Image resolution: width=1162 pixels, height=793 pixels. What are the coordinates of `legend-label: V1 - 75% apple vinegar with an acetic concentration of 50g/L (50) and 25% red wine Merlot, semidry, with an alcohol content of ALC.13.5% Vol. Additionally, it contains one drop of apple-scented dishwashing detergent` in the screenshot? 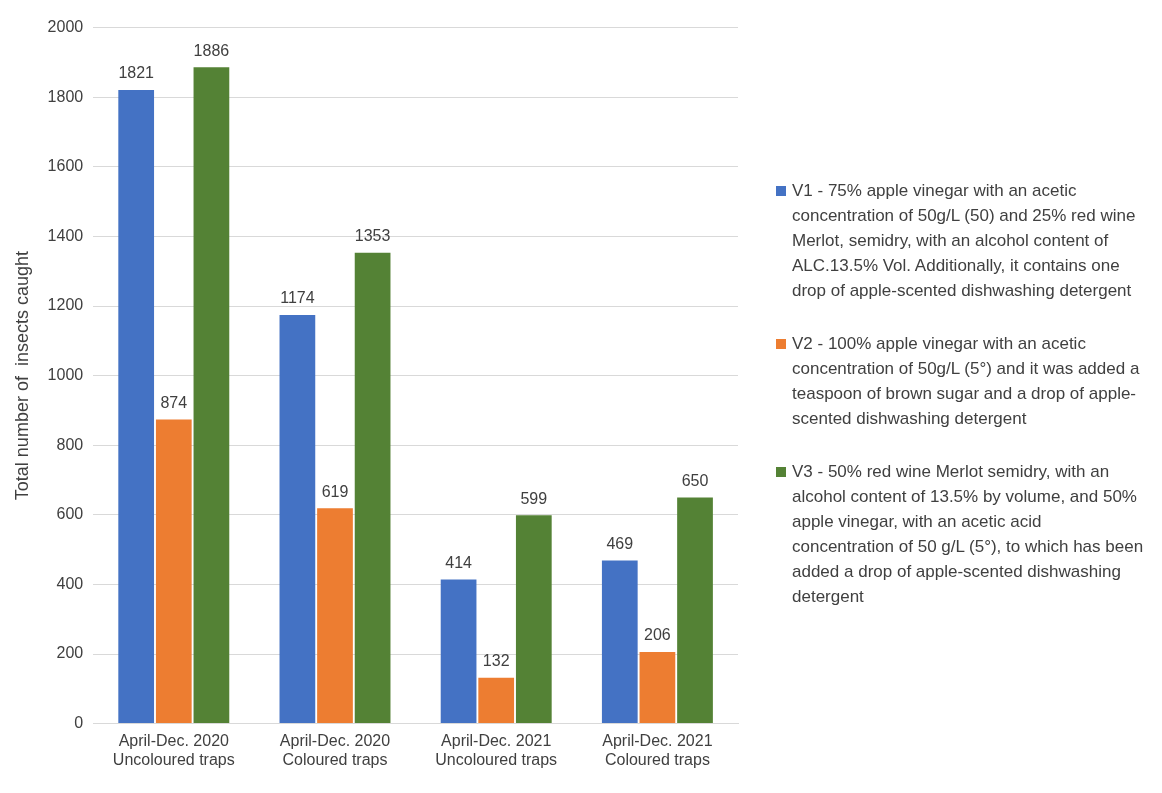 It's located at (964, 240).